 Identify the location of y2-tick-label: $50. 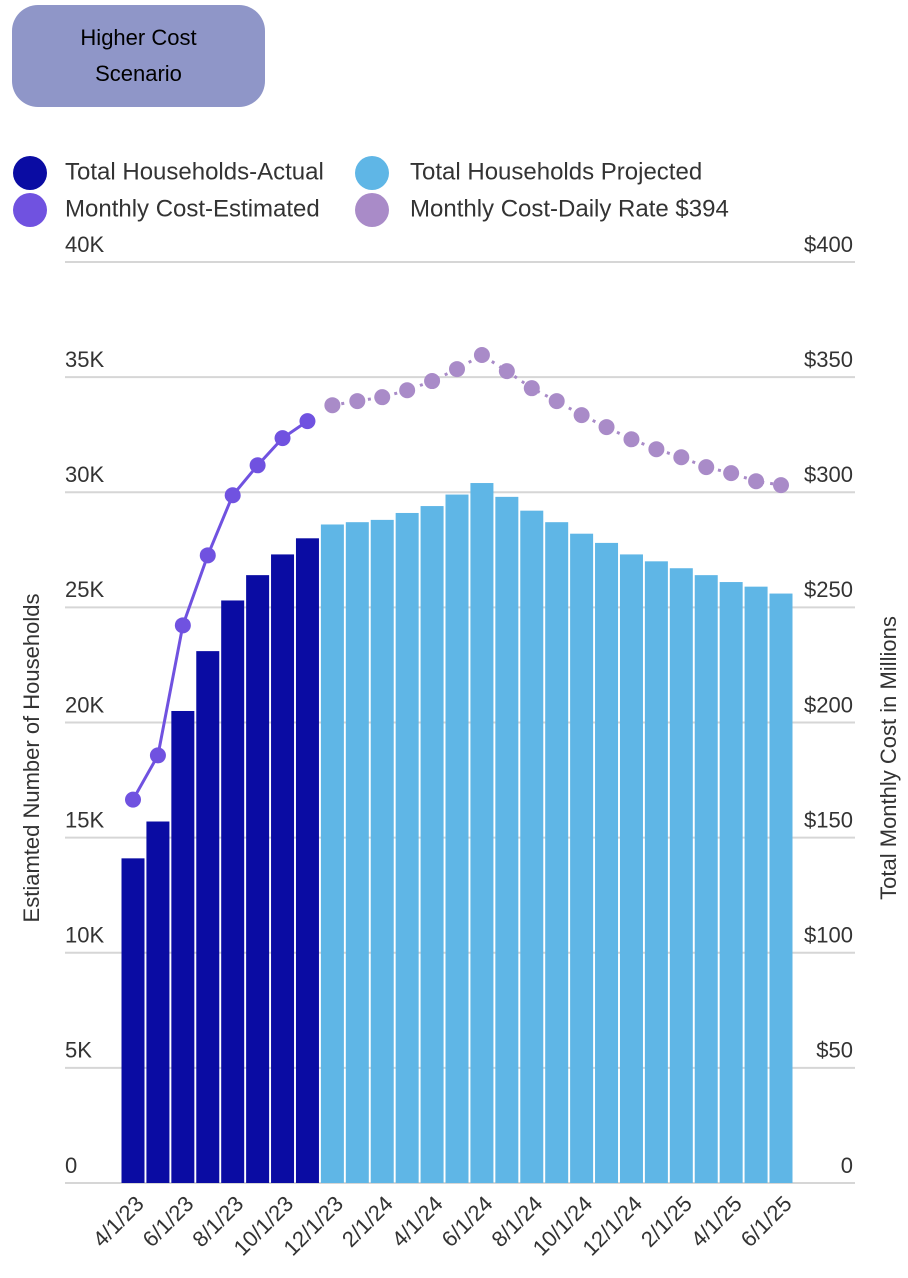
(834, 1050).